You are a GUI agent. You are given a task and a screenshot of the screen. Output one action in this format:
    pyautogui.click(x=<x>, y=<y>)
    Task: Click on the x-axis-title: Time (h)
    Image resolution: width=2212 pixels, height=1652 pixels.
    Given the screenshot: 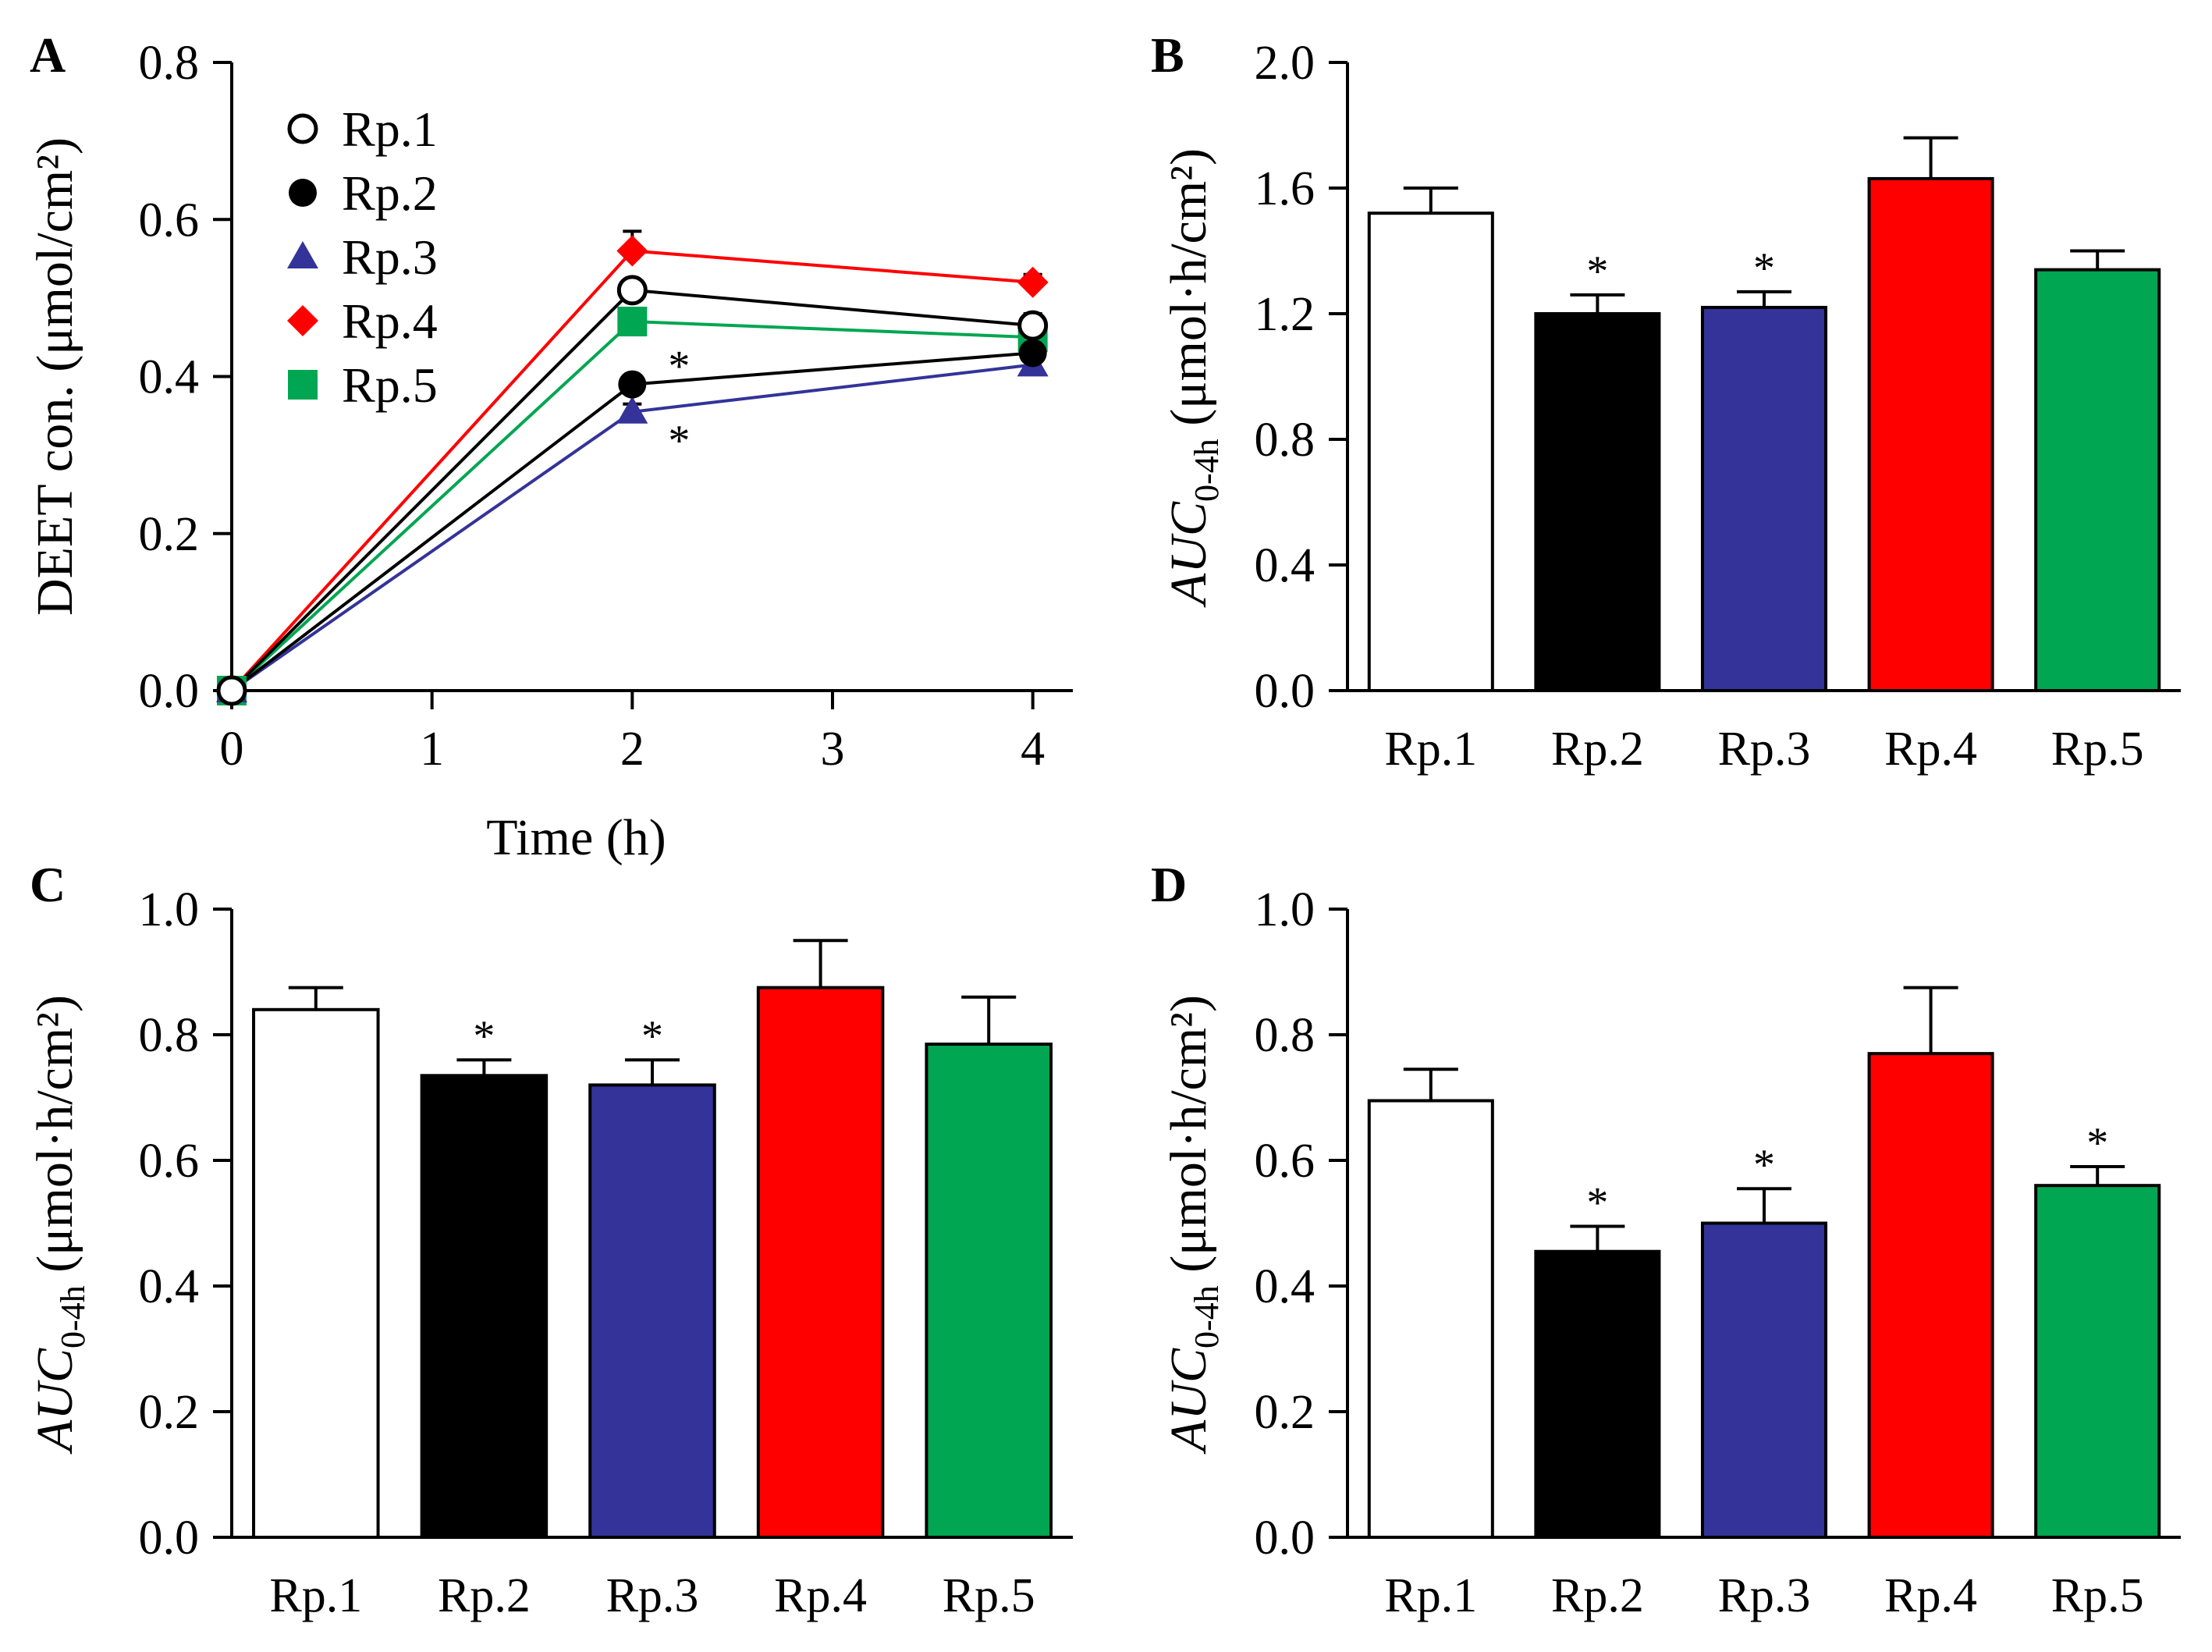 What is the action you would take?
    pyautogui.click(x=576, y=838)
    